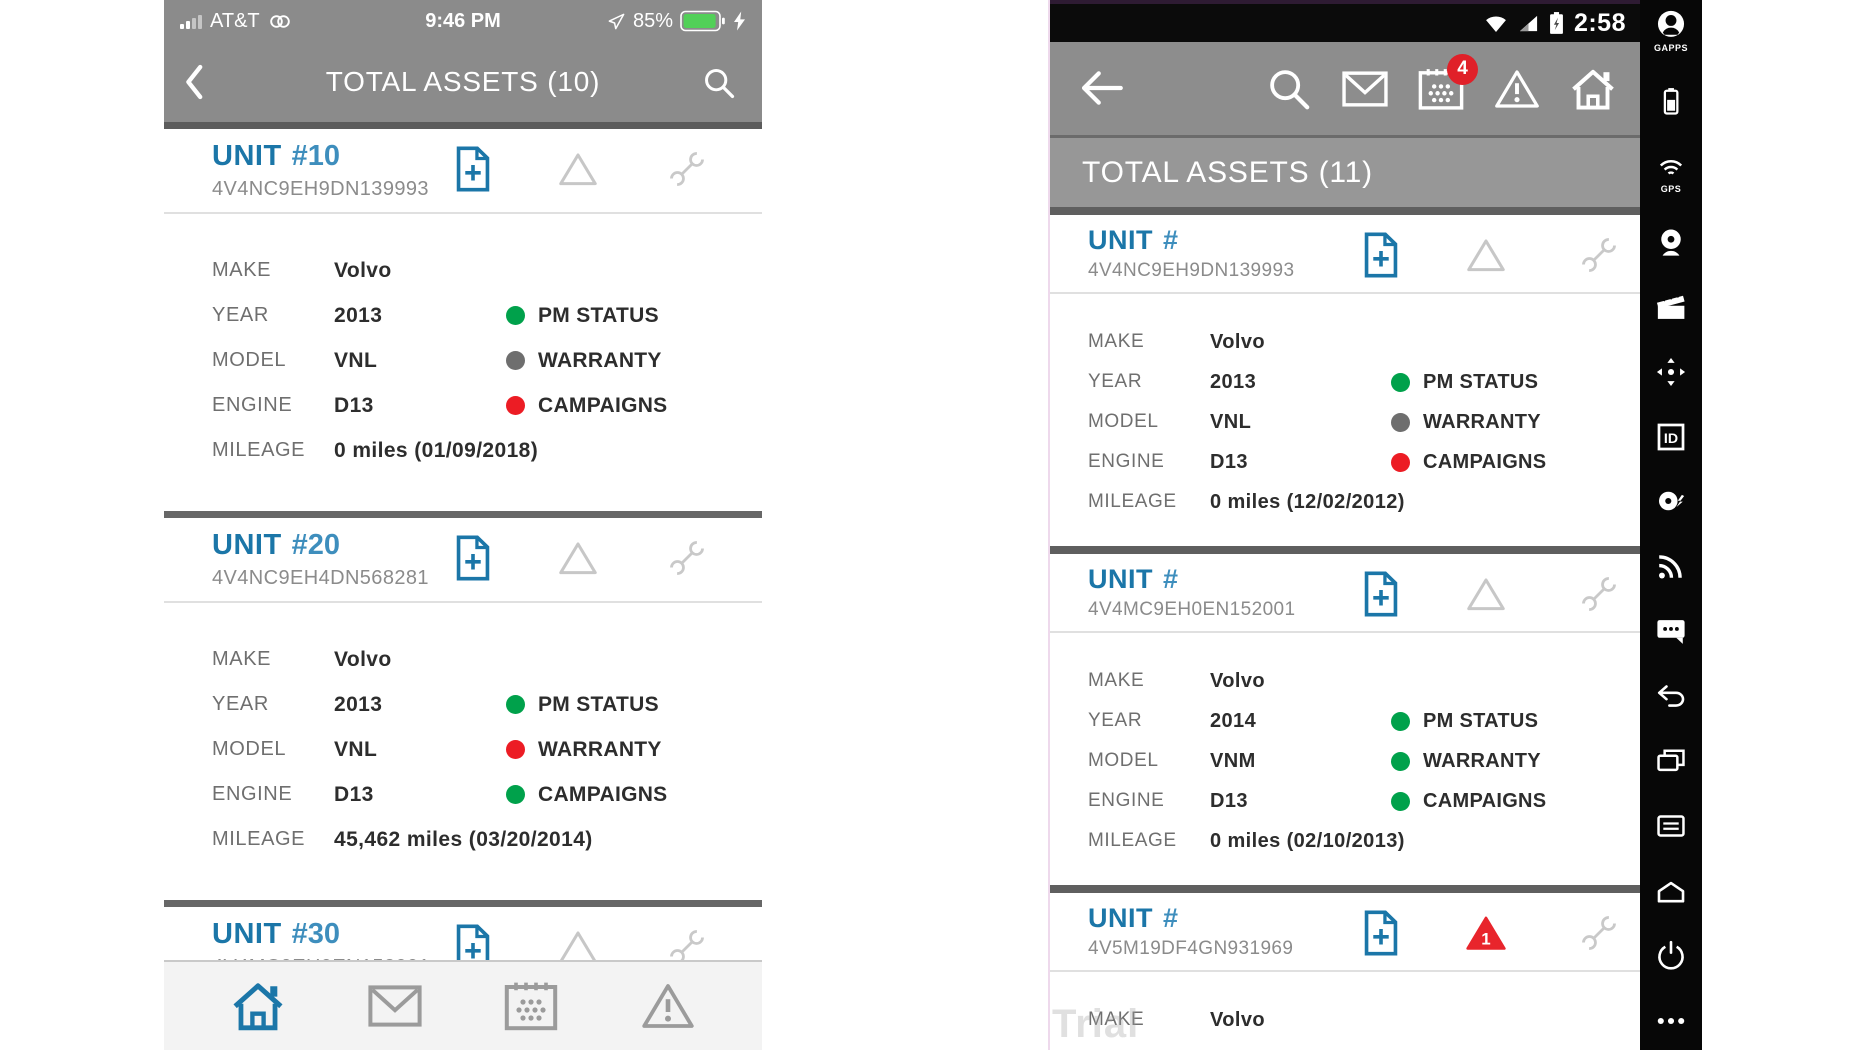 Image resolution: width=1860 pixels, height=1050 pixels. What do you see at coordinates (1357, 721) in the screenshot?
I see `detail-row-year: YEAR 2014 PM STATUS` at bounding box center [1357, 721].